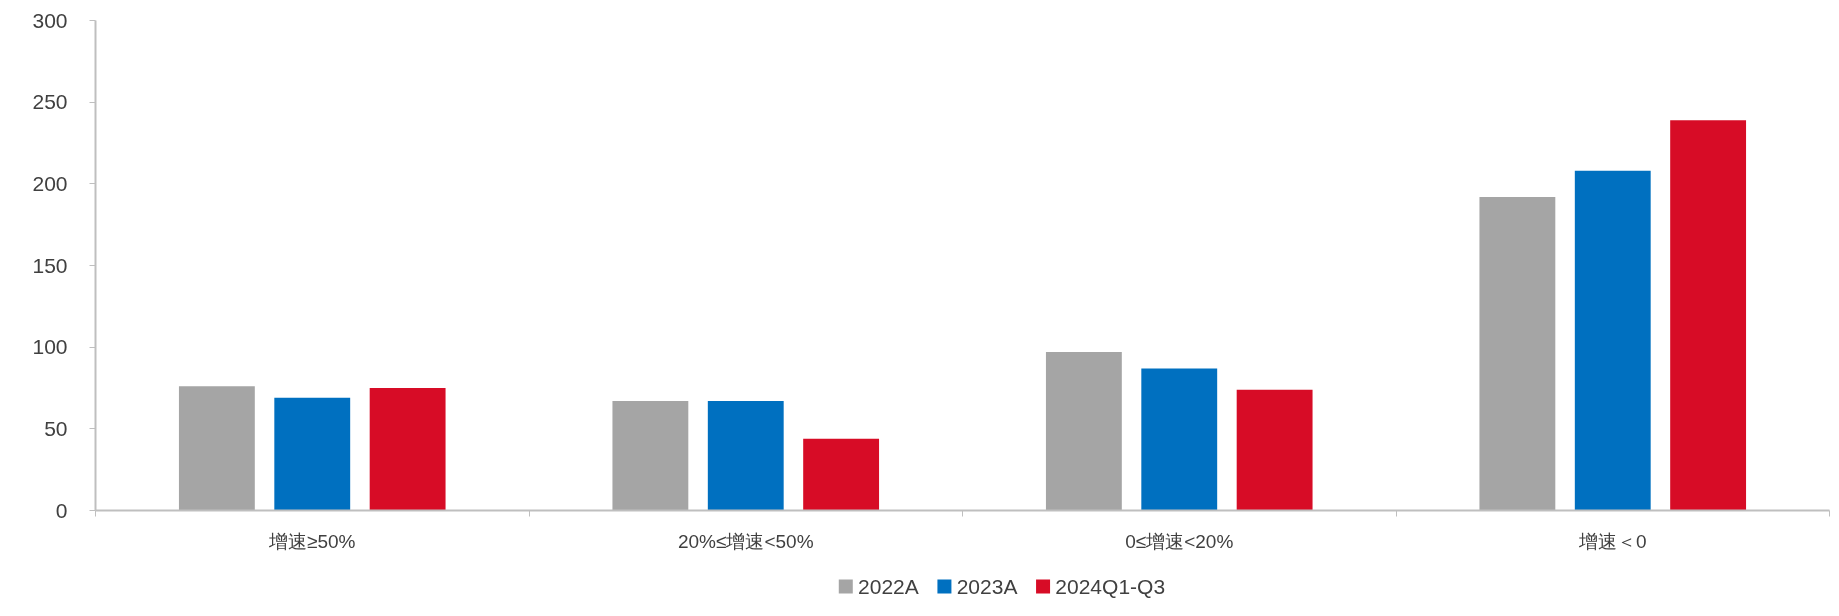 The image size is (1839, 616). Describe the element at coordinates (56, 428) in the screenshot. I see `y-tick-label: 50` at that location.